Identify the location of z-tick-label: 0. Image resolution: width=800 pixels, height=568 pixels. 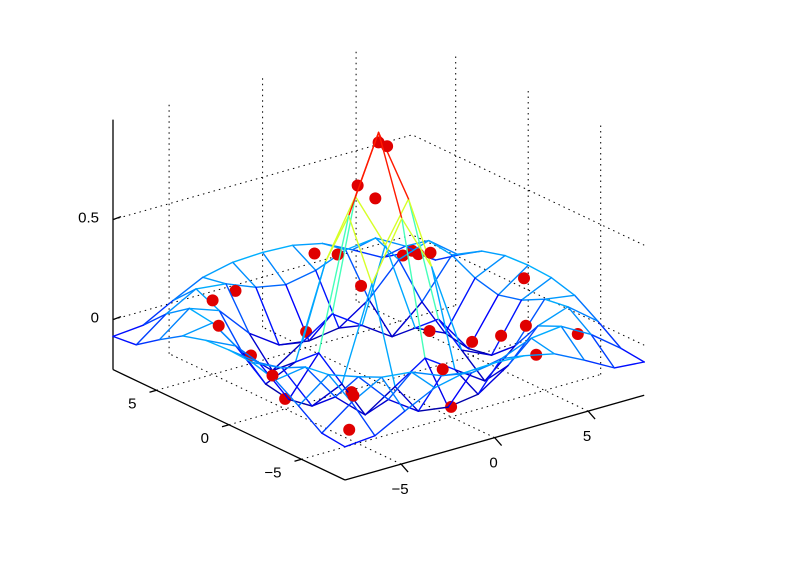
(95, 318).